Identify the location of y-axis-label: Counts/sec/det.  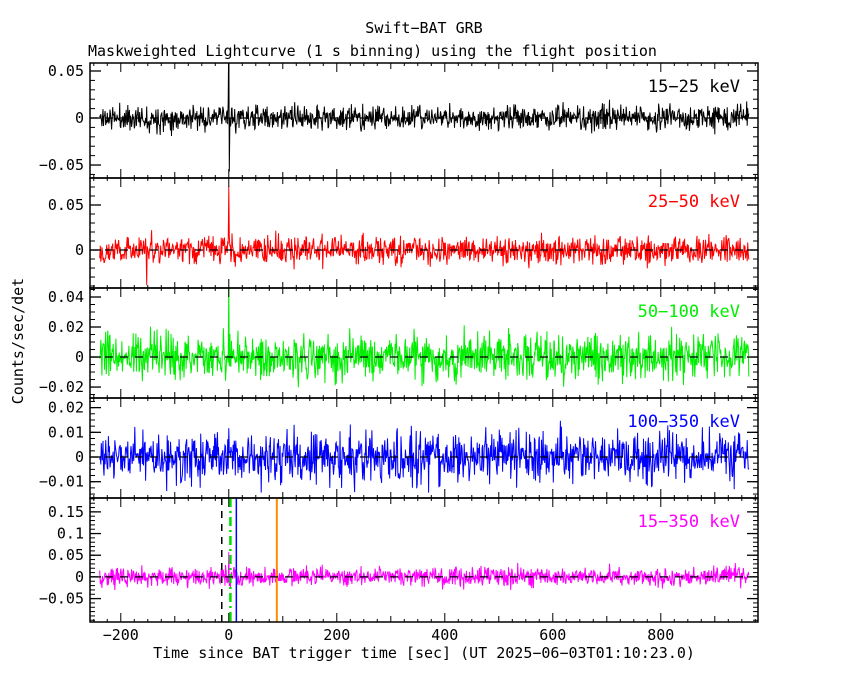
(18, 341).